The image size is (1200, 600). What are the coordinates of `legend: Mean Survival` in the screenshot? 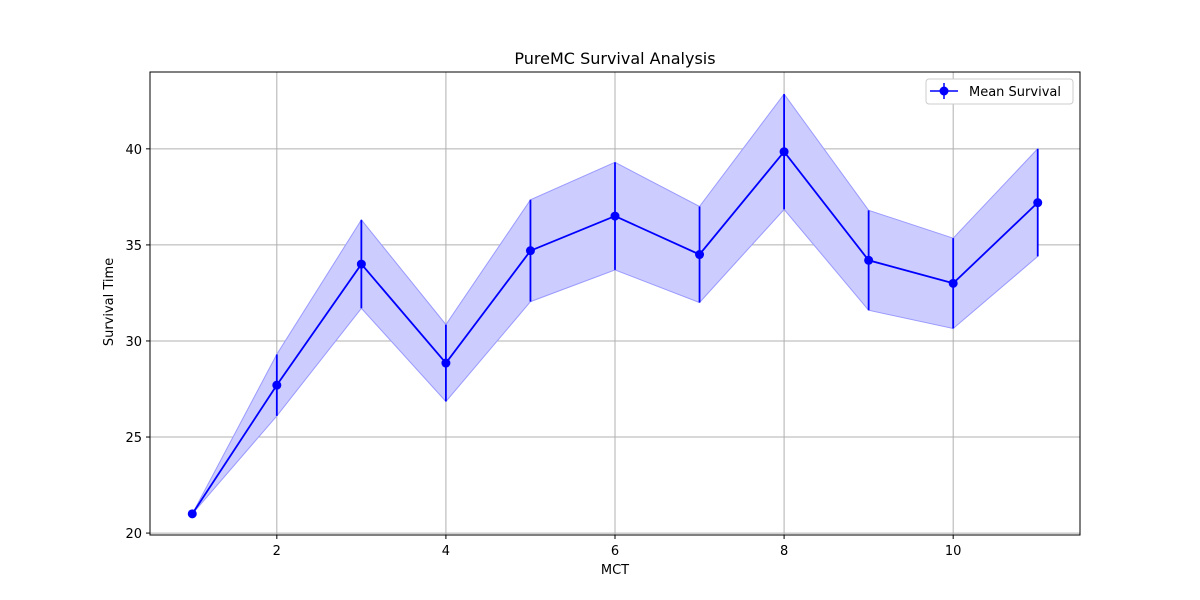 It's located at (999, 91).